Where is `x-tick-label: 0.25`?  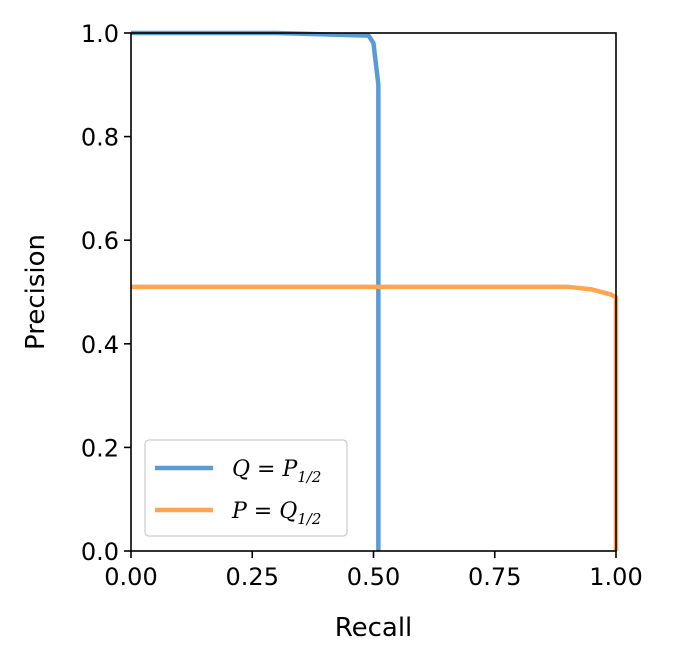
x-tick-label: 0.25 is located at coordinates (252, 577).